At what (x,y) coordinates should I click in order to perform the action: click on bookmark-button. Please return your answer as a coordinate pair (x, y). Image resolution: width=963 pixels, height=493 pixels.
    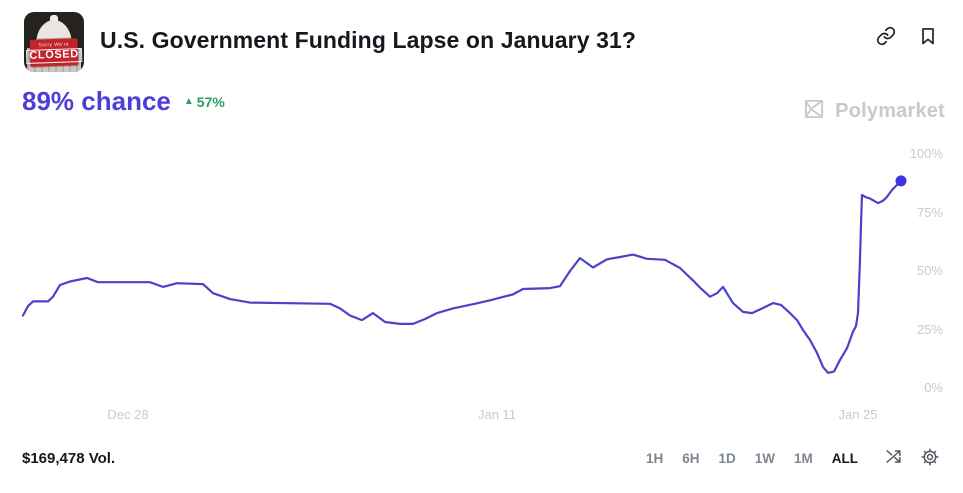
    Looking at the image, I should click on (928, 37).